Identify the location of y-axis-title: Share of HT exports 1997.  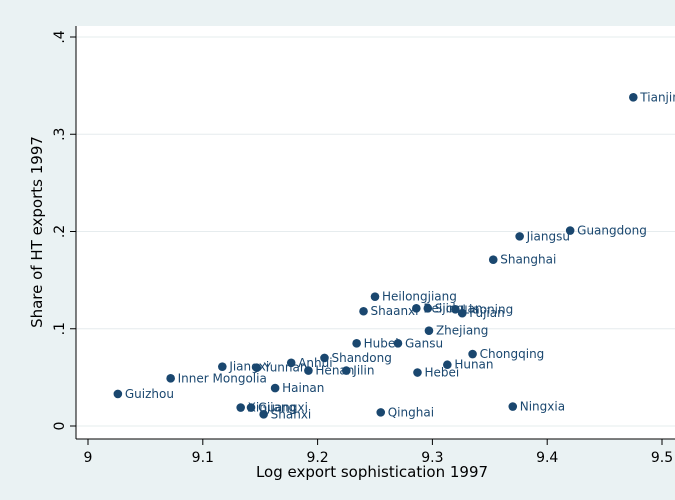
(37, 232).